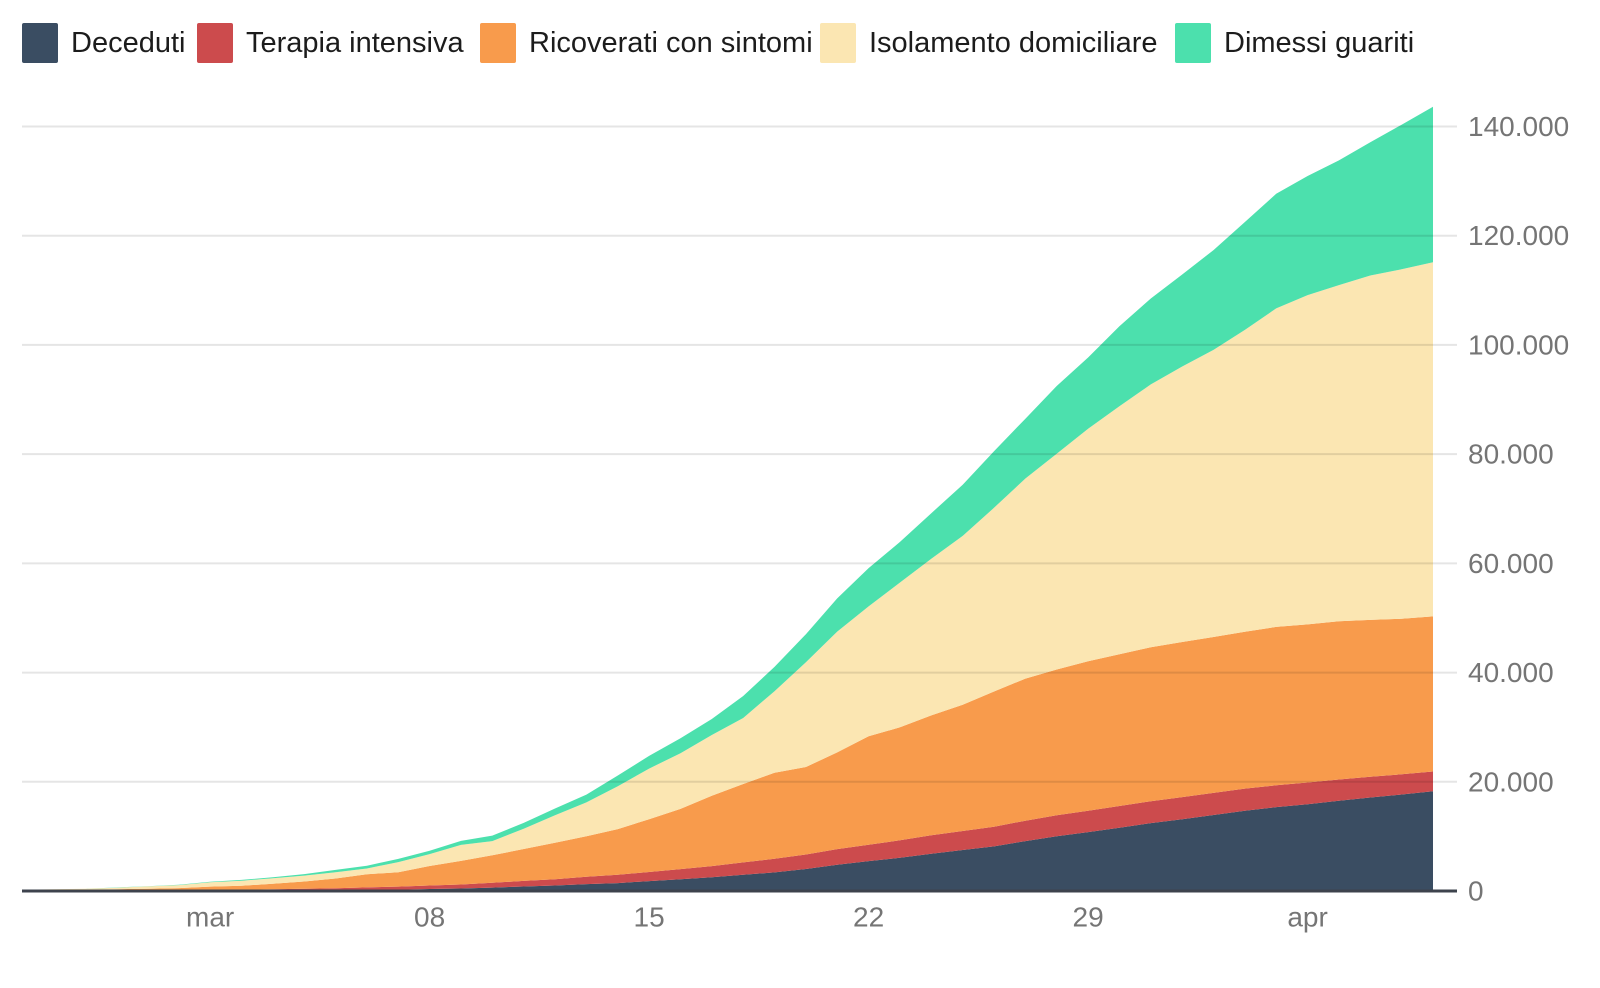  What do you see at coordinates (210, 917) in the screenshot?
I see `x-axis-label: mar` at bounding box center [210, 917].